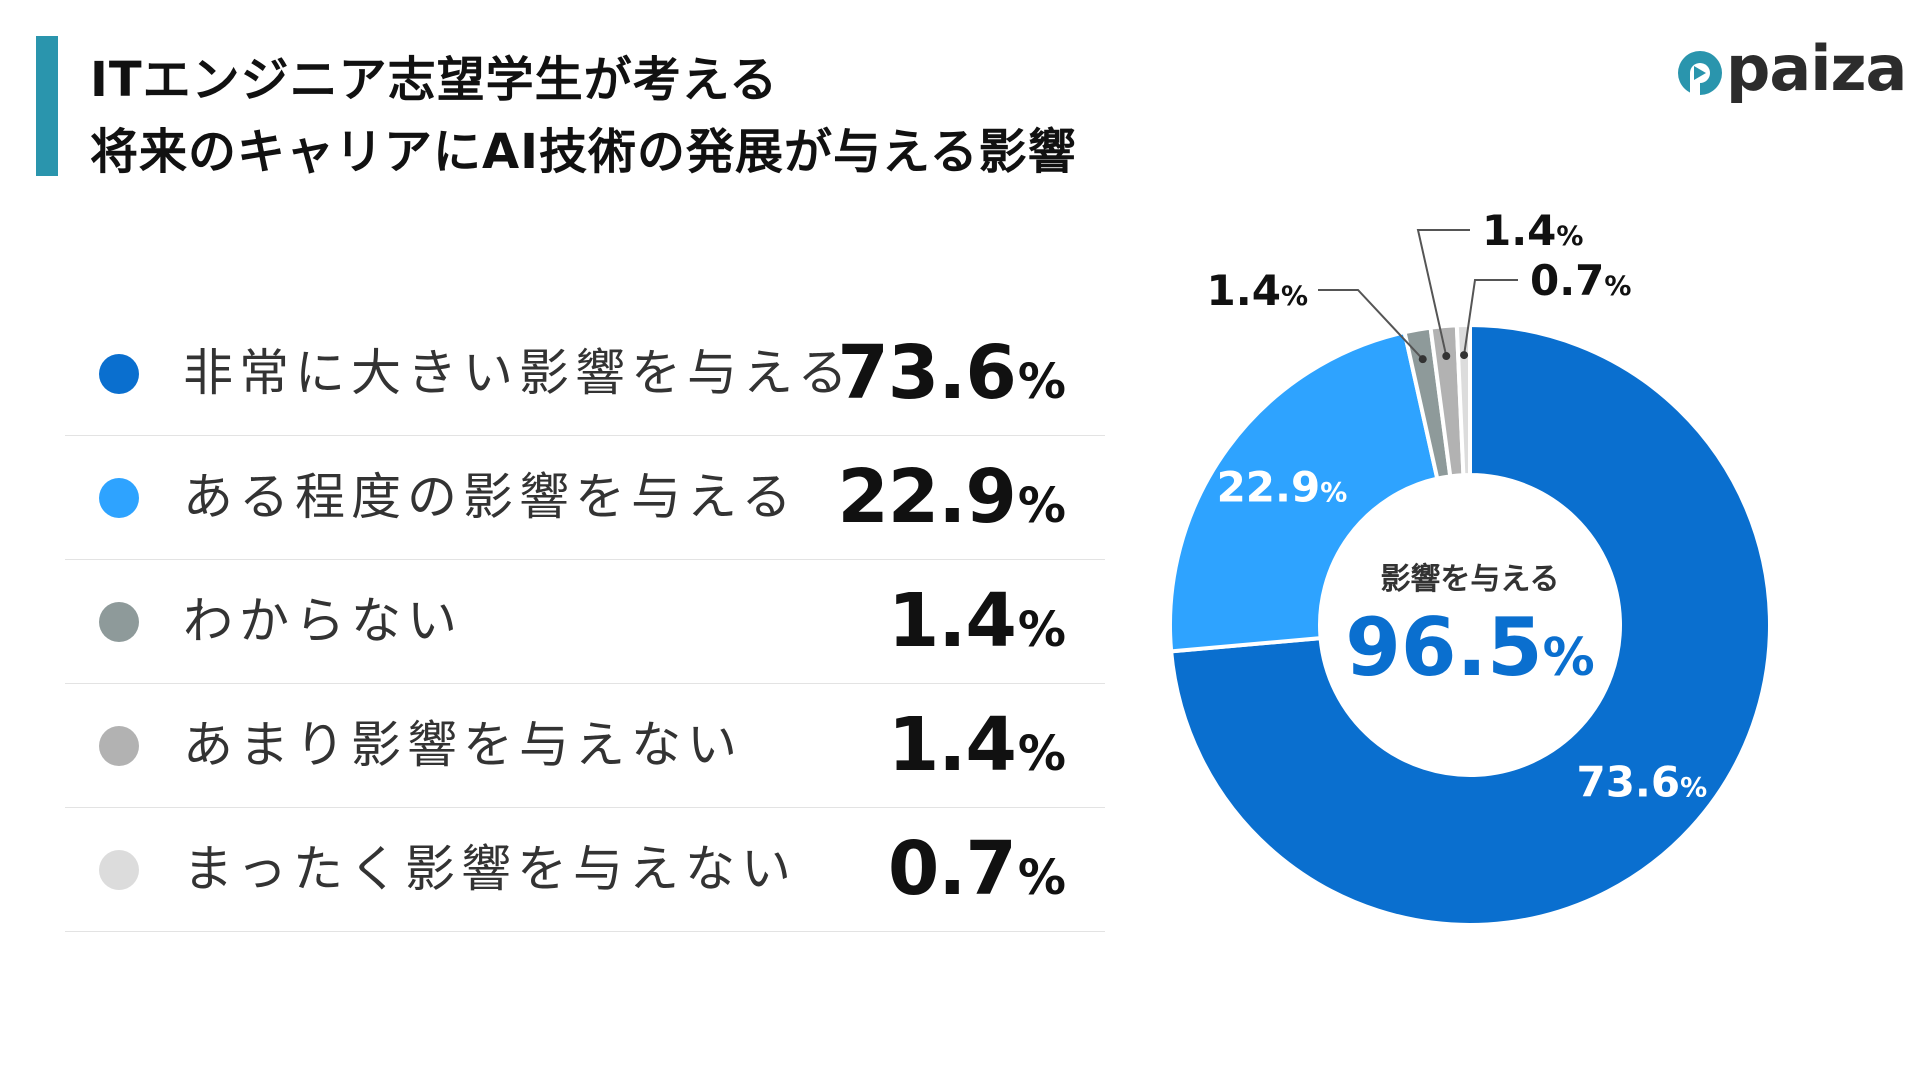 The image size is (1920, 1080). What do you see at coordinates (1257, 290) in the screenshot?
I see `callout-label-2: 1.4%` at bounding box center [1257, 290].